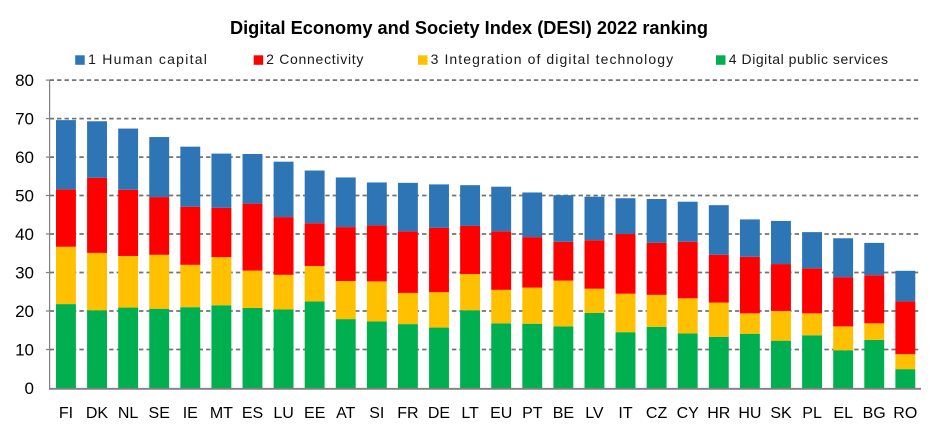 This screenshot has height=442, width=940. I want to click on svg-text: CY, so click(688, 413).